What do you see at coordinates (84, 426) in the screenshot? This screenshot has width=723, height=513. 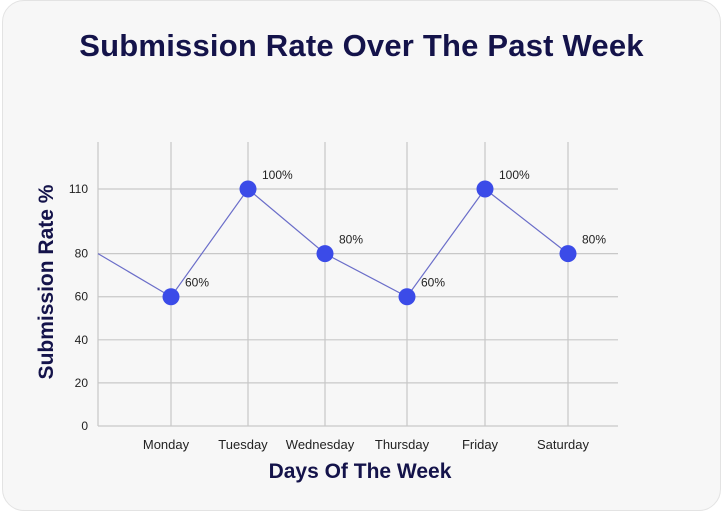 I see `y-tick-label: 0` at bounding box center [84, 426].